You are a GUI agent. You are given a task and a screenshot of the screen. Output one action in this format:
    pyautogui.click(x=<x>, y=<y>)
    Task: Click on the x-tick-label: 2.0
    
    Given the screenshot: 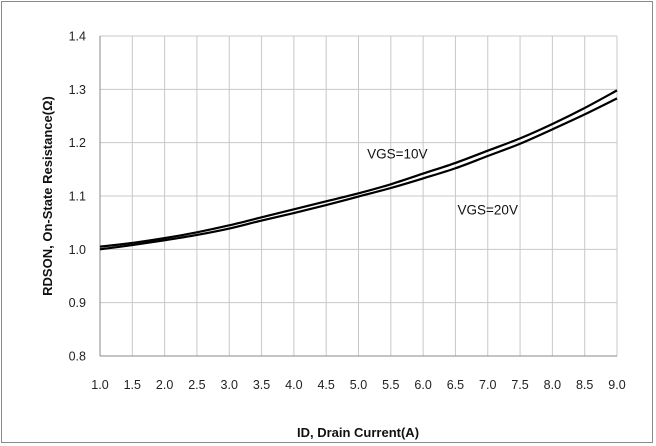 What is the action you would take?
    pyautogui.click(x=164, y=385)
    